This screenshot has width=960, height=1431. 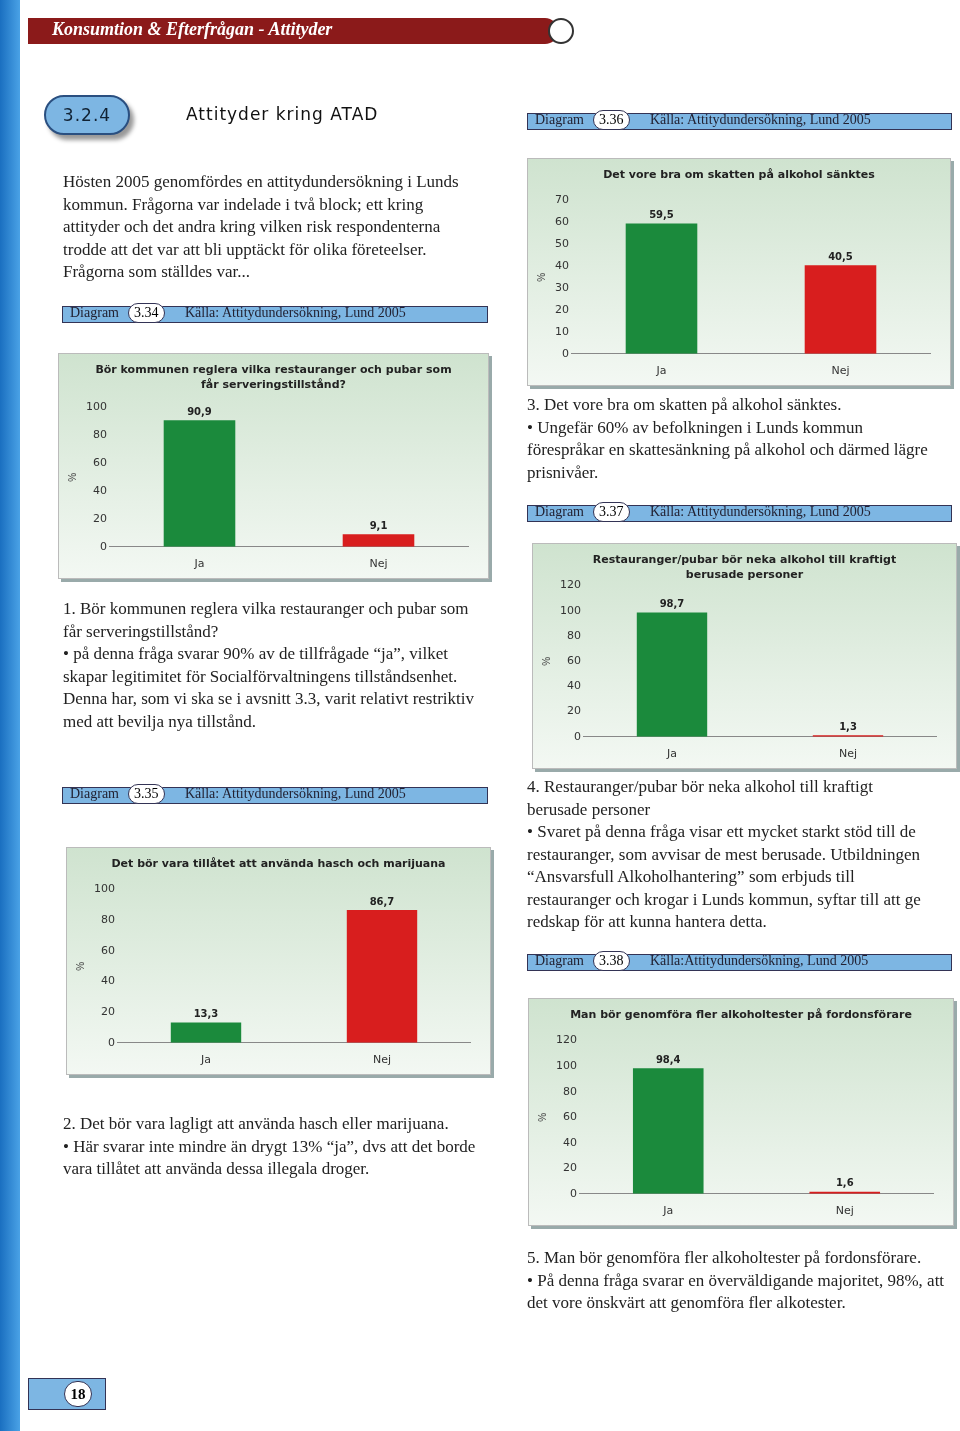 I want to click on chart-title: Det vore bra om skatten på alkohol sänktes, so click(x=739, y=174).